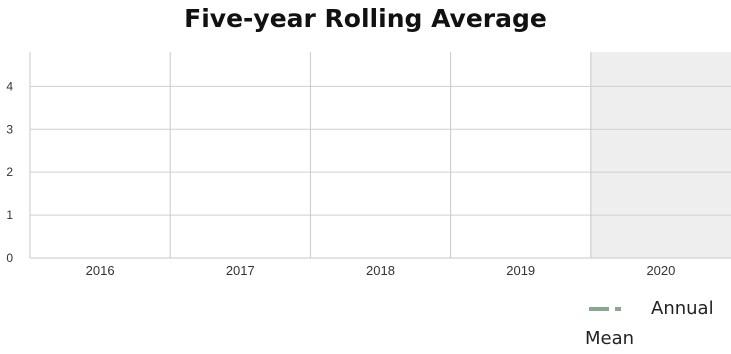 This screenshot has height=354, width=731. What do you see at coordinates (649, 323) in the screenshot?
I see `legend-label-annual-mean: Annual Mean` at bounding box center [649, 323].